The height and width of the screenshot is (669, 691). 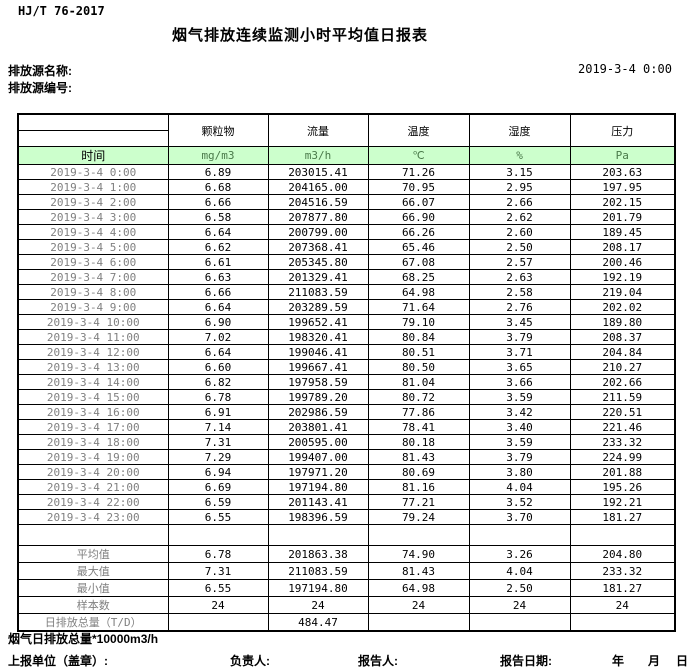 What do you see at coordinates (519, 588) in the screenshot?
I see `summary-value-cell: 2.50` at bounding box center [519, 588].